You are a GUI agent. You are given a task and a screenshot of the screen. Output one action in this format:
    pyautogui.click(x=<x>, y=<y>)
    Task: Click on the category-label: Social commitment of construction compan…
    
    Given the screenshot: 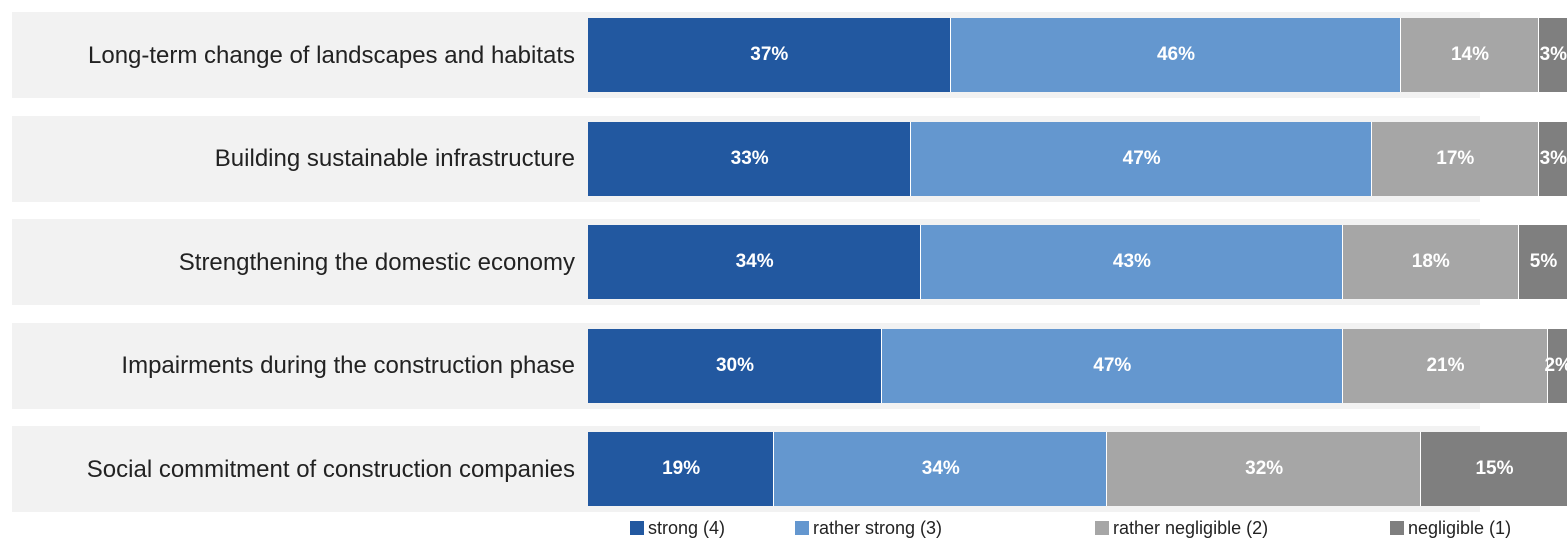 What is the action you would take?
    pyautogui.click(x=330, y=469)
    